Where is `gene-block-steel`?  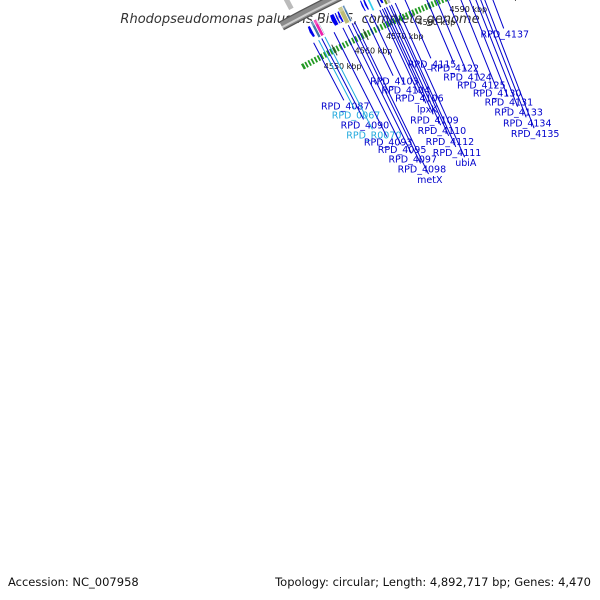 gene-block-steel is located at coordinates (347, 13).